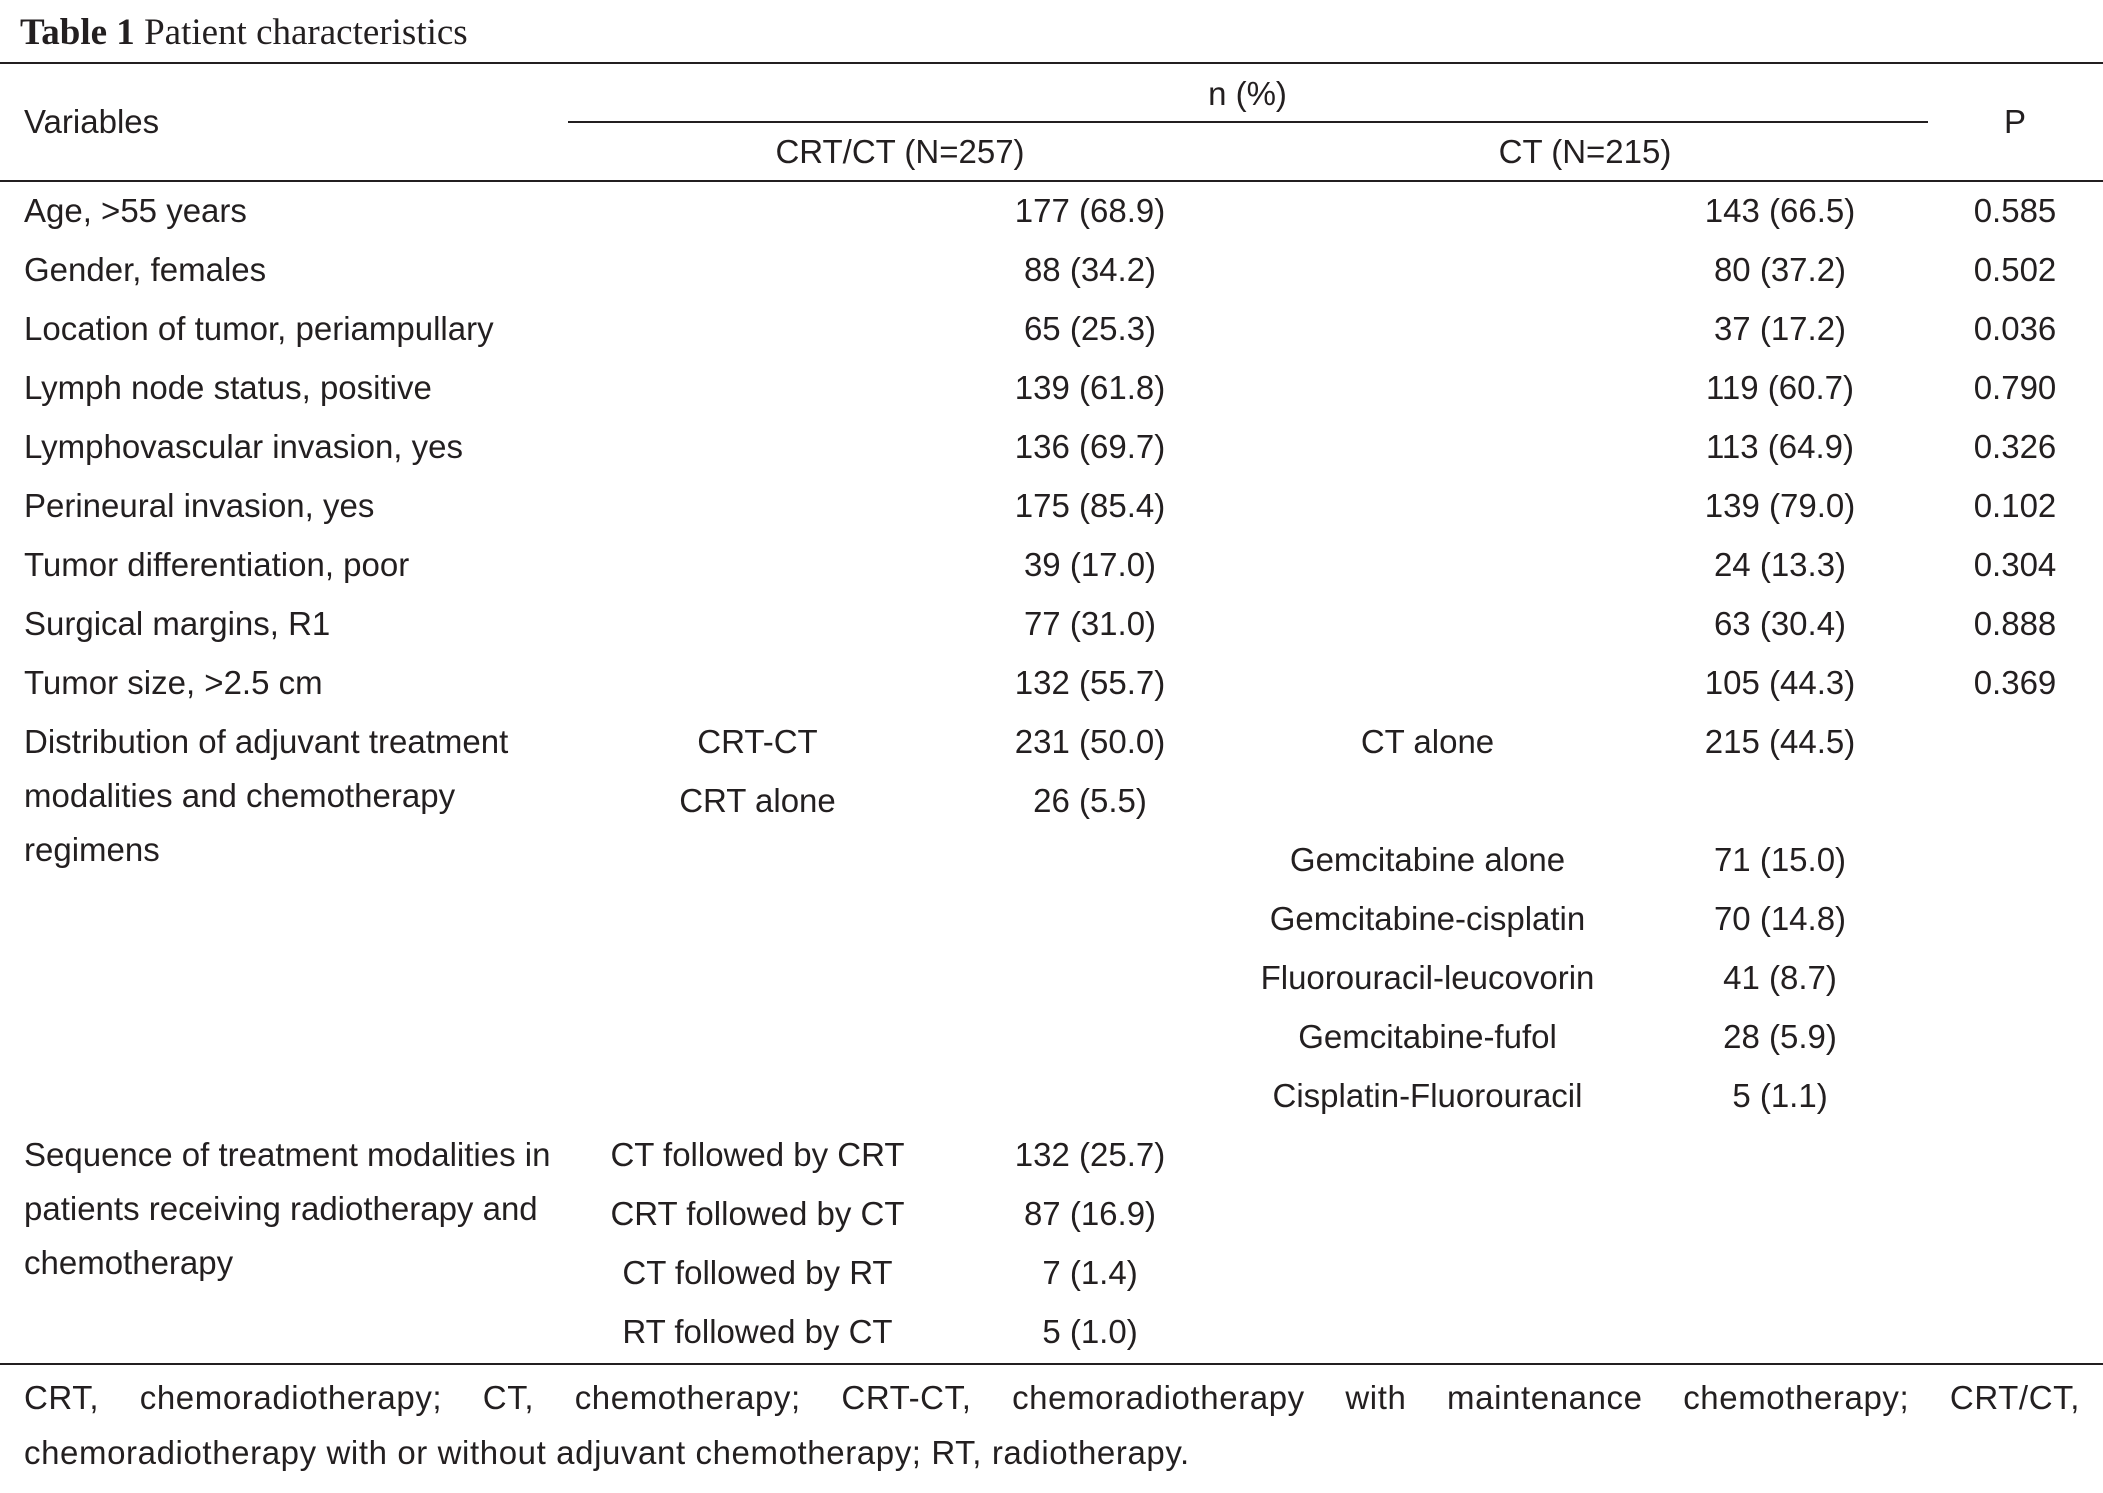 The height and width of the screenshot is (1493, 2103). I want to click on table-row-ct-value: 24 (13.3), so click(1780, 564).